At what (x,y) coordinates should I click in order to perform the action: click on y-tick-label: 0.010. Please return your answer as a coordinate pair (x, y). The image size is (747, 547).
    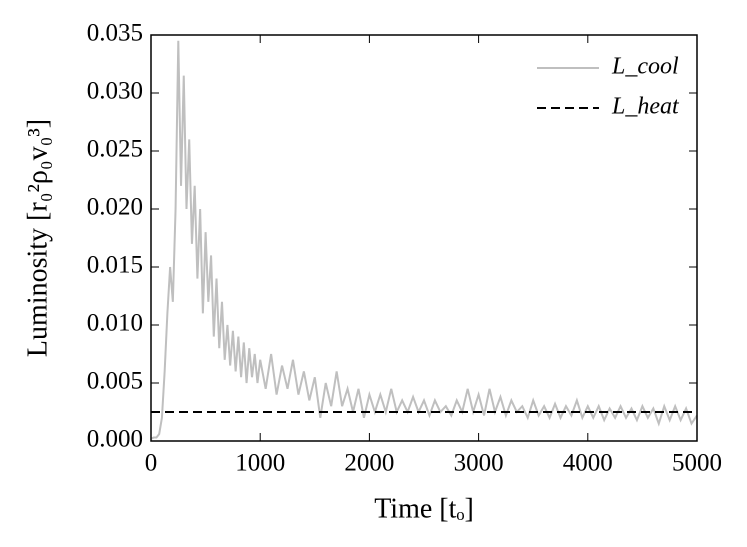
    Looking at the image, I should click on (115, 323).